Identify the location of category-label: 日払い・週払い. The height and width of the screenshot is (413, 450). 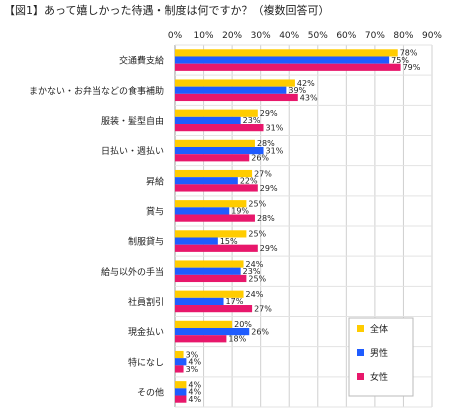
(132, 151).